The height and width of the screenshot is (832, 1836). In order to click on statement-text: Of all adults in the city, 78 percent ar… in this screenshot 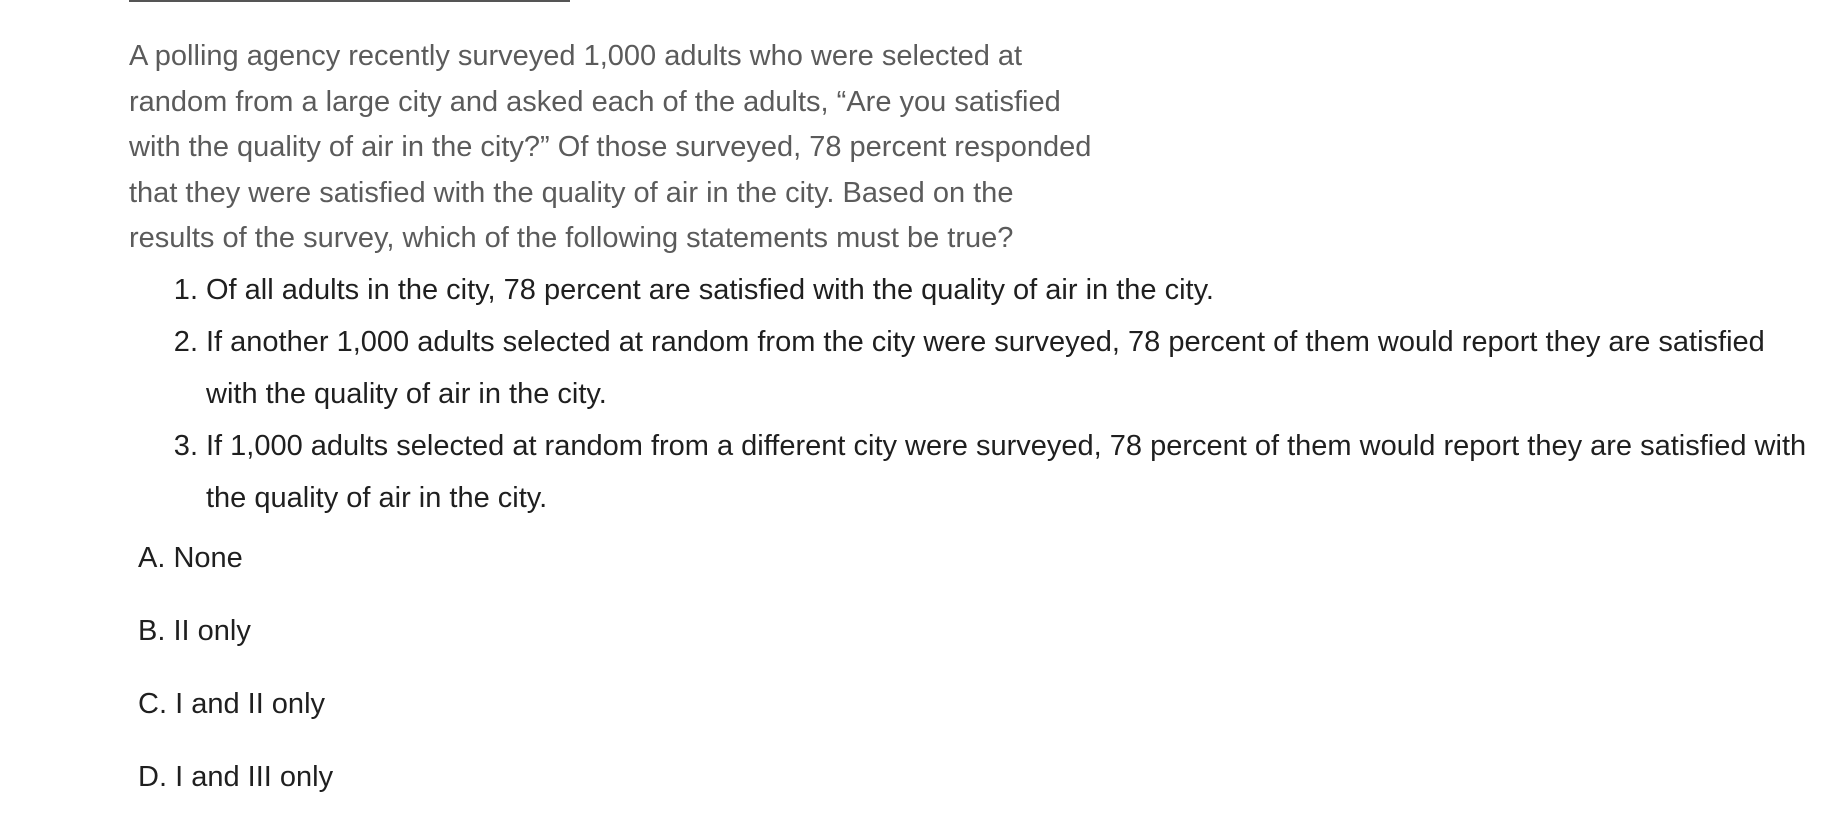, I will do `click(710, 290)`.